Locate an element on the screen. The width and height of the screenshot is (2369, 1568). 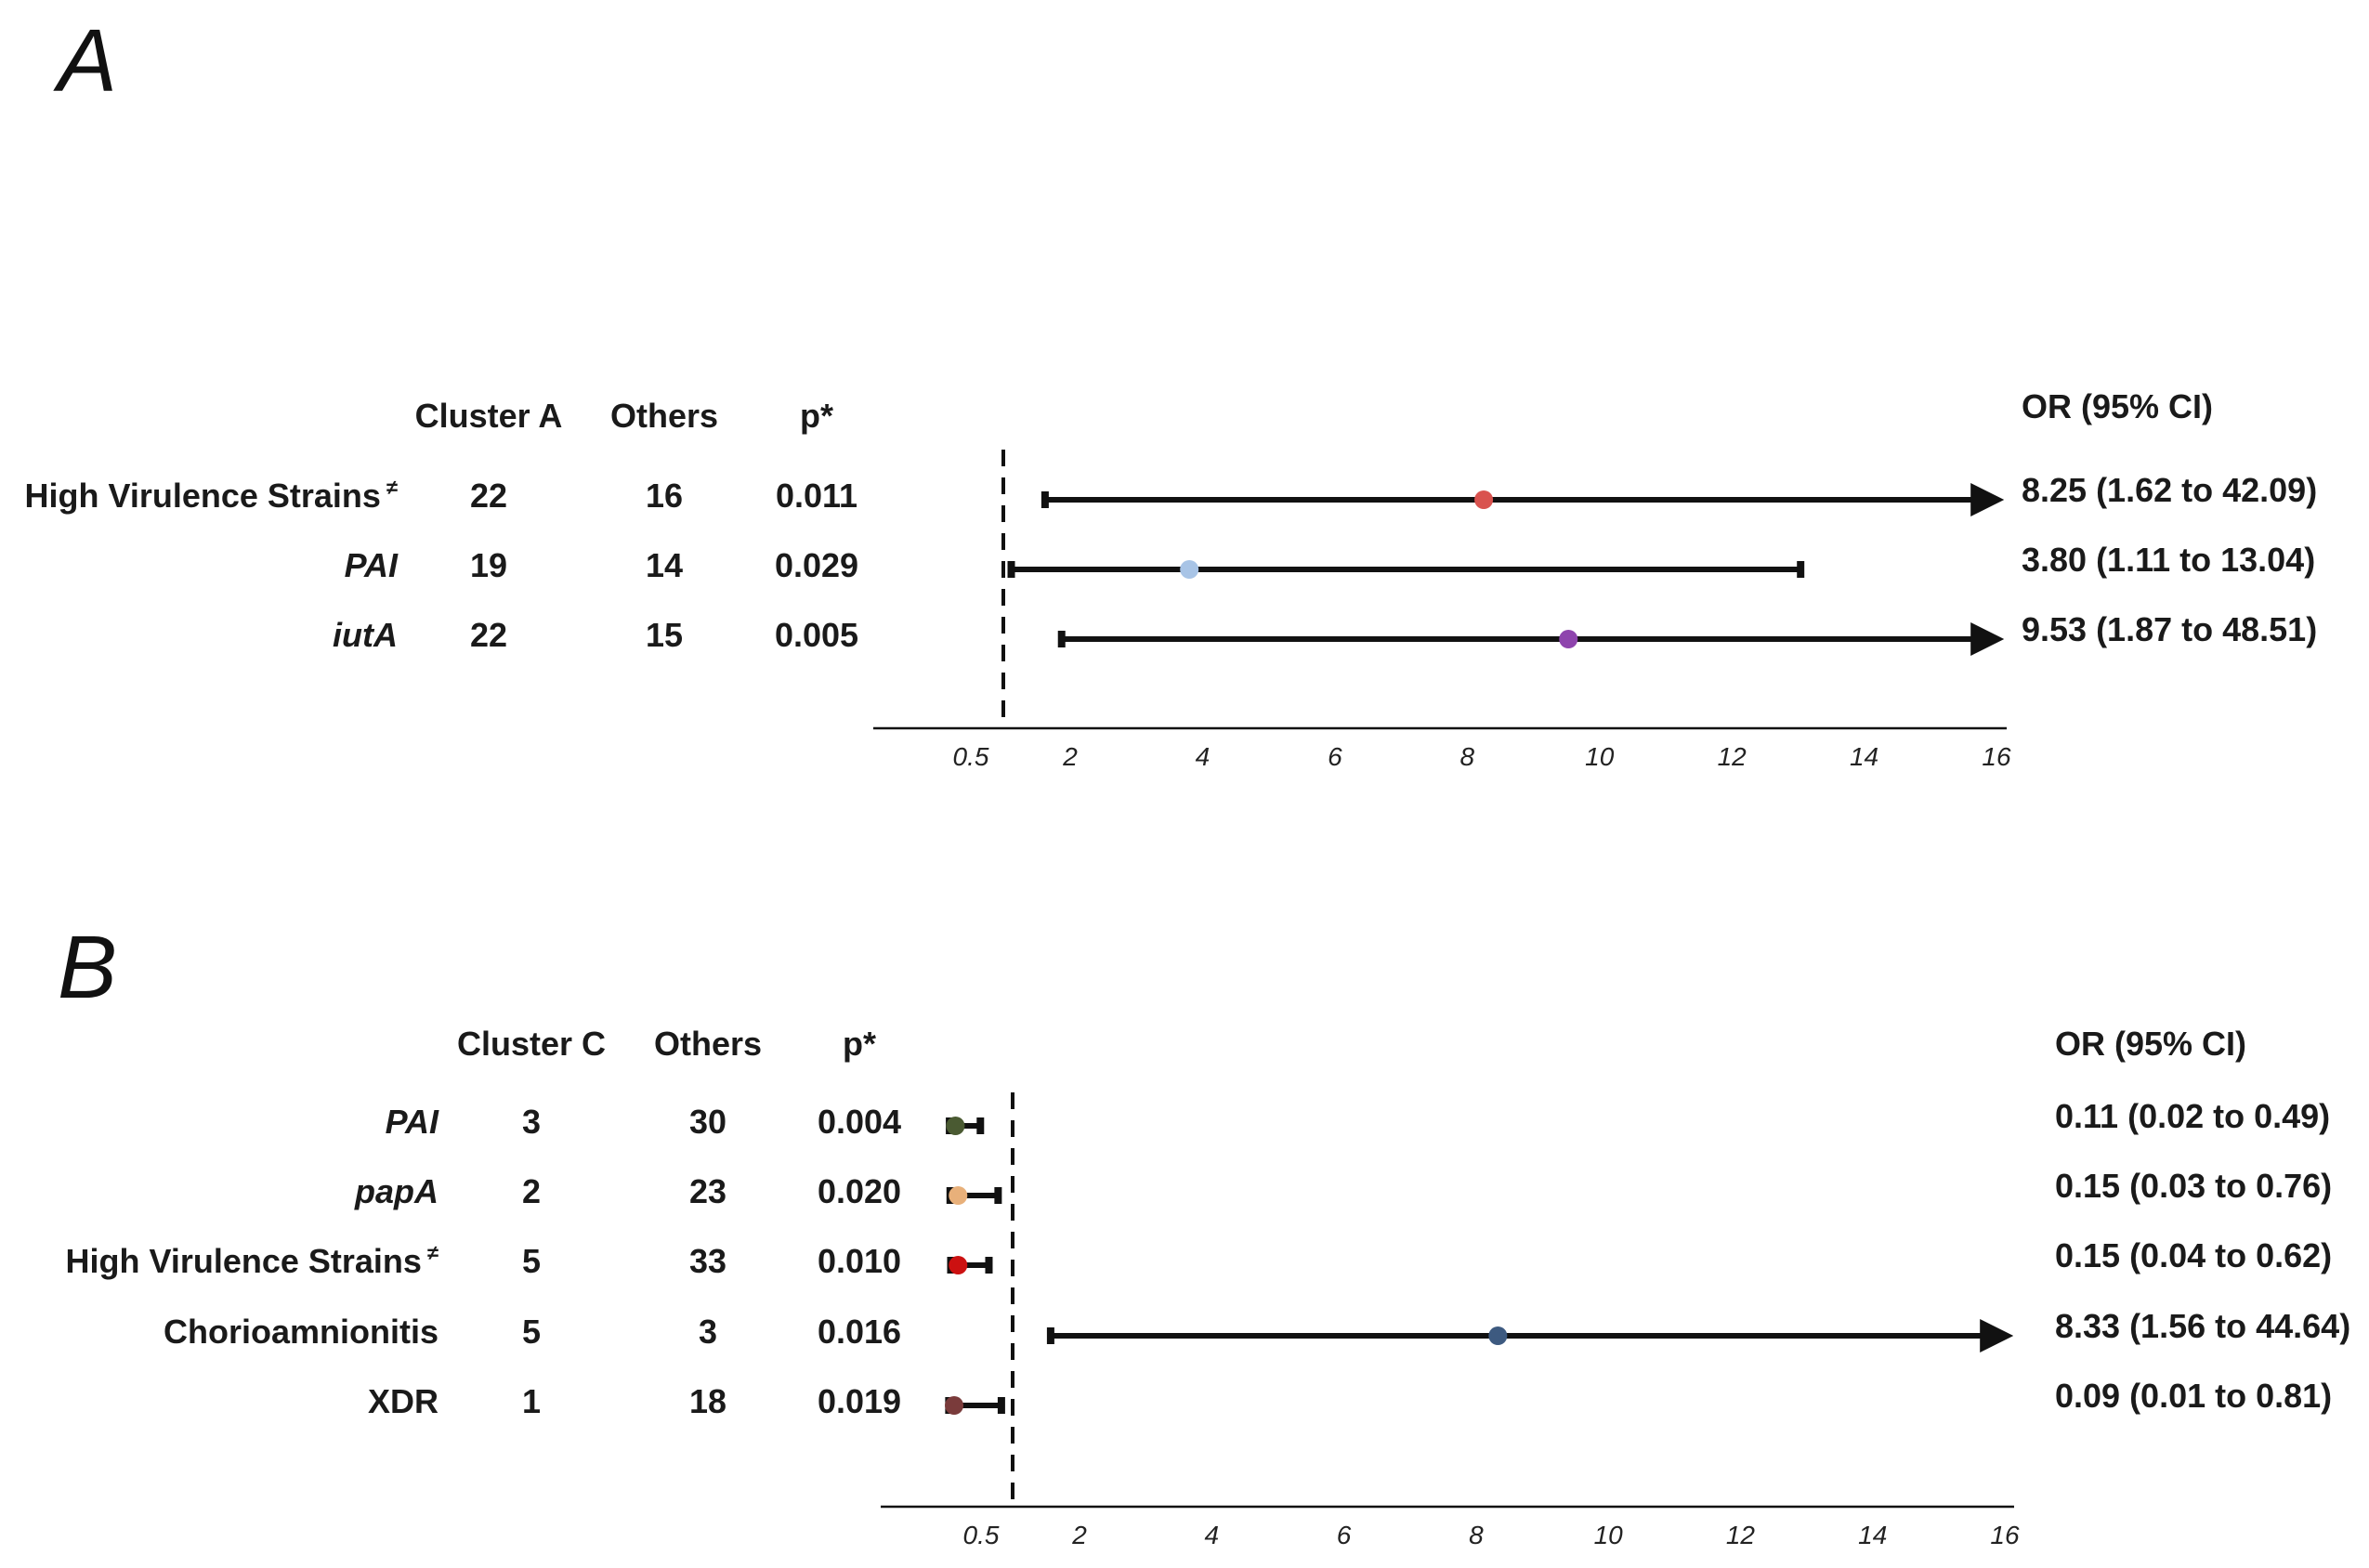
row-label: iutA is located at coordinates (365, 635).